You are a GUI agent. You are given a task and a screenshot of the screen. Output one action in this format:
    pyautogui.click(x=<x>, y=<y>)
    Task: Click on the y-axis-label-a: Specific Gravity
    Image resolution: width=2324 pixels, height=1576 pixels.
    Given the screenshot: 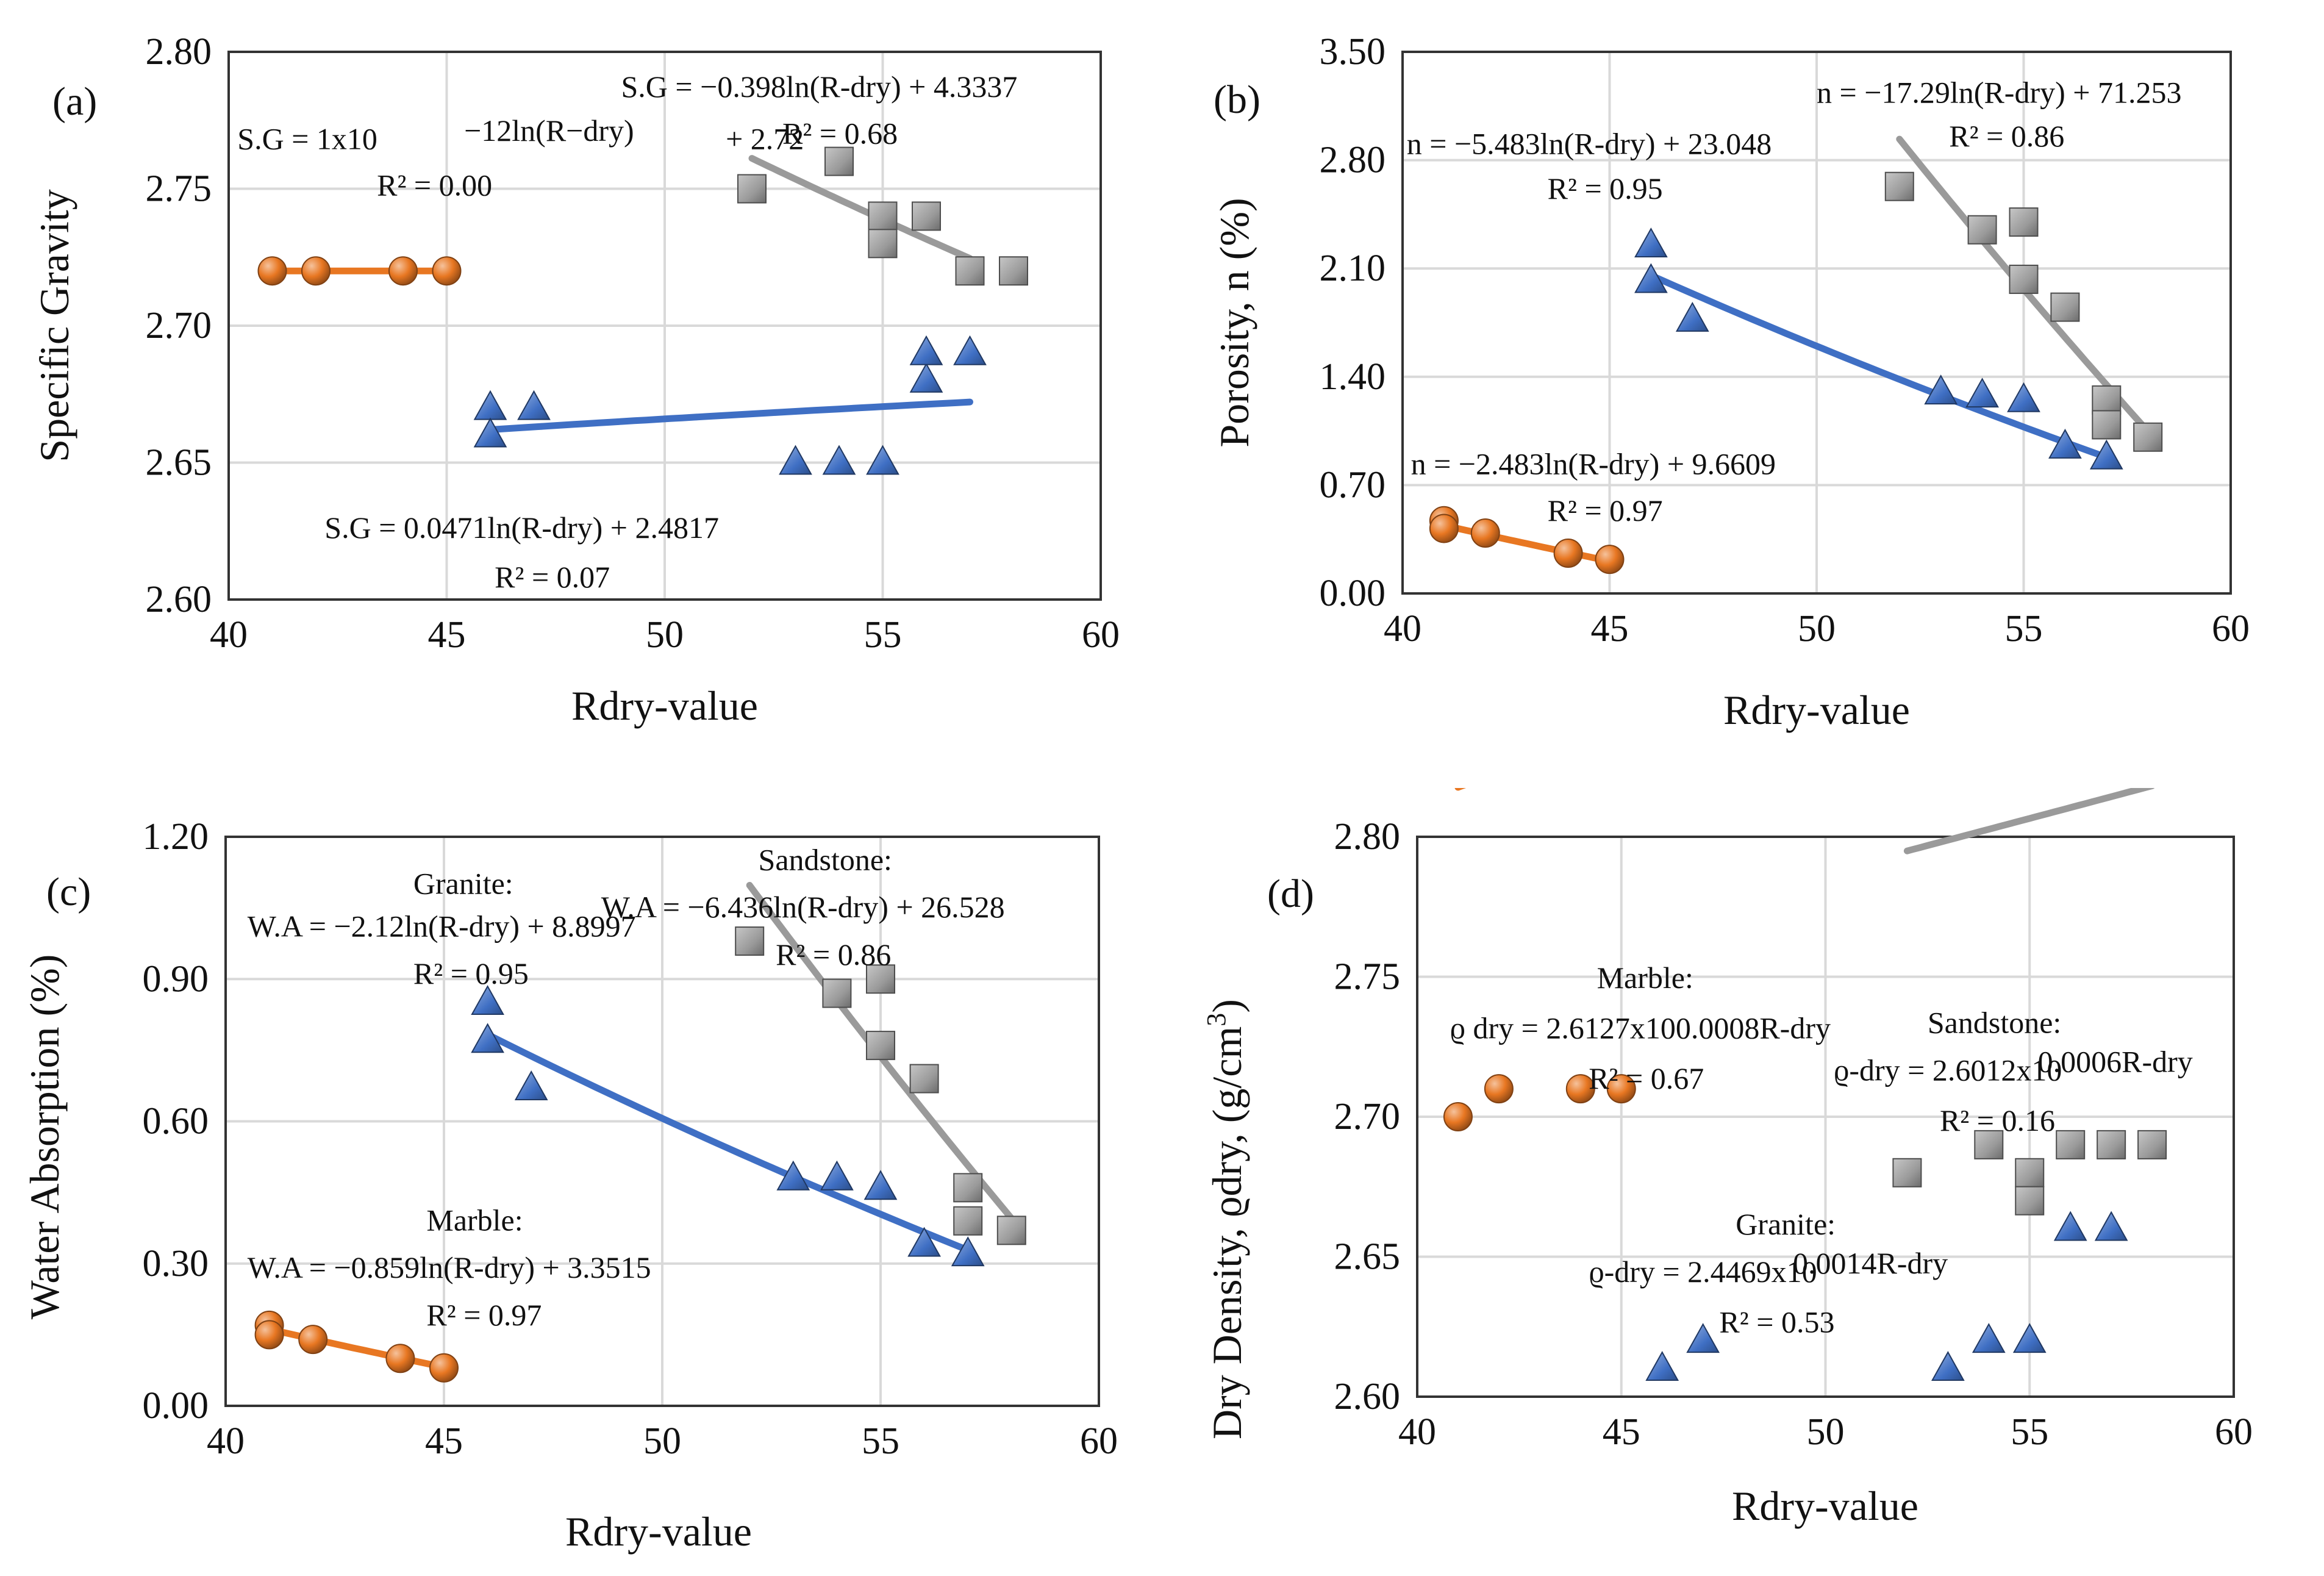 What is the action you would take?
    pyautogui.click(x=54, y=325)
    